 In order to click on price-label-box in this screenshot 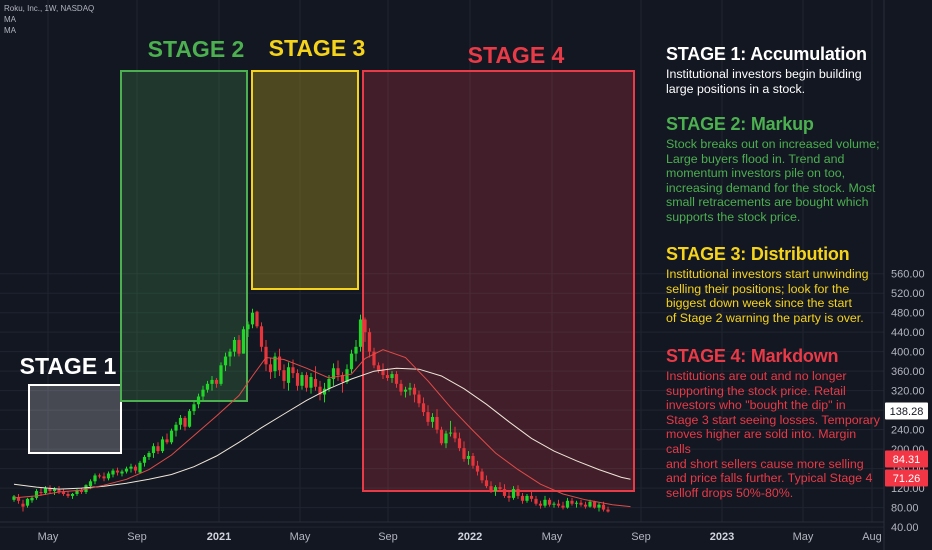, I will do `click(906, 411)`.